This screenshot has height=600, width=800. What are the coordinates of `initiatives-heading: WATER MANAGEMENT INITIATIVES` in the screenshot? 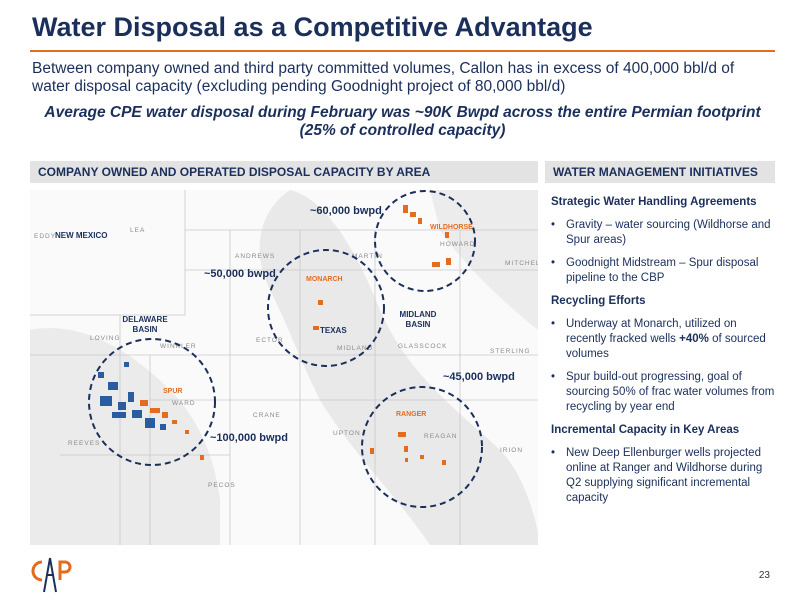 It's located at (660, 172).